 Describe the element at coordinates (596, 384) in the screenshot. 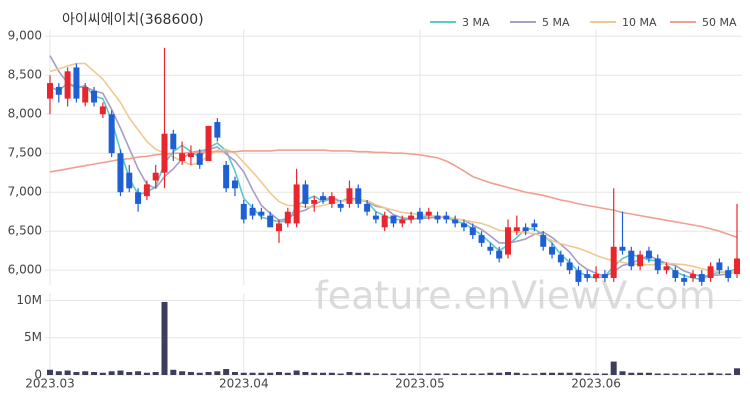

I see `x-tick-label: 2023.06` at that location.